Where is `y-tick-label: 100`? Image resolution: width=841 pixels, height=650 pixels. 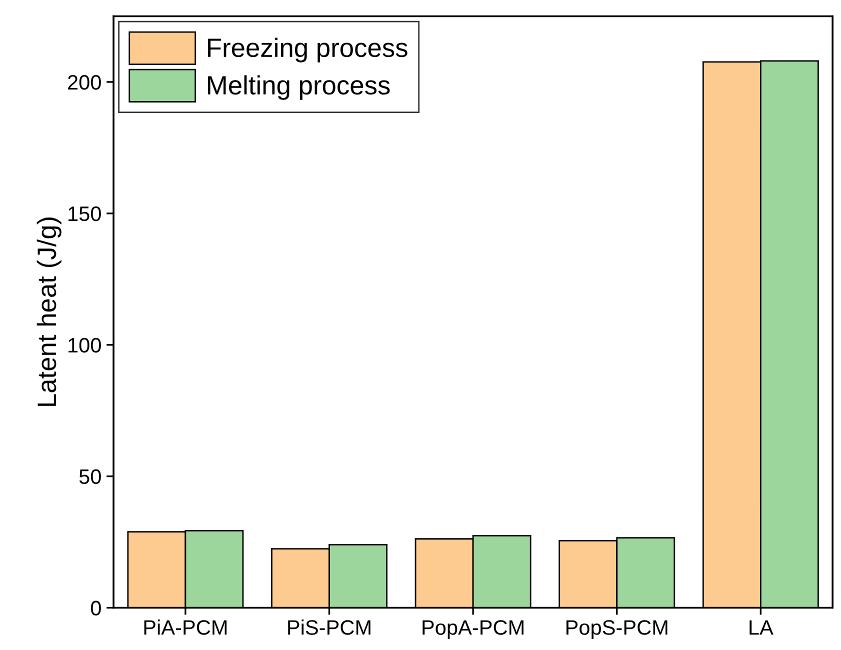 y-tick-label: 100 is located at coordinates (84, 345).